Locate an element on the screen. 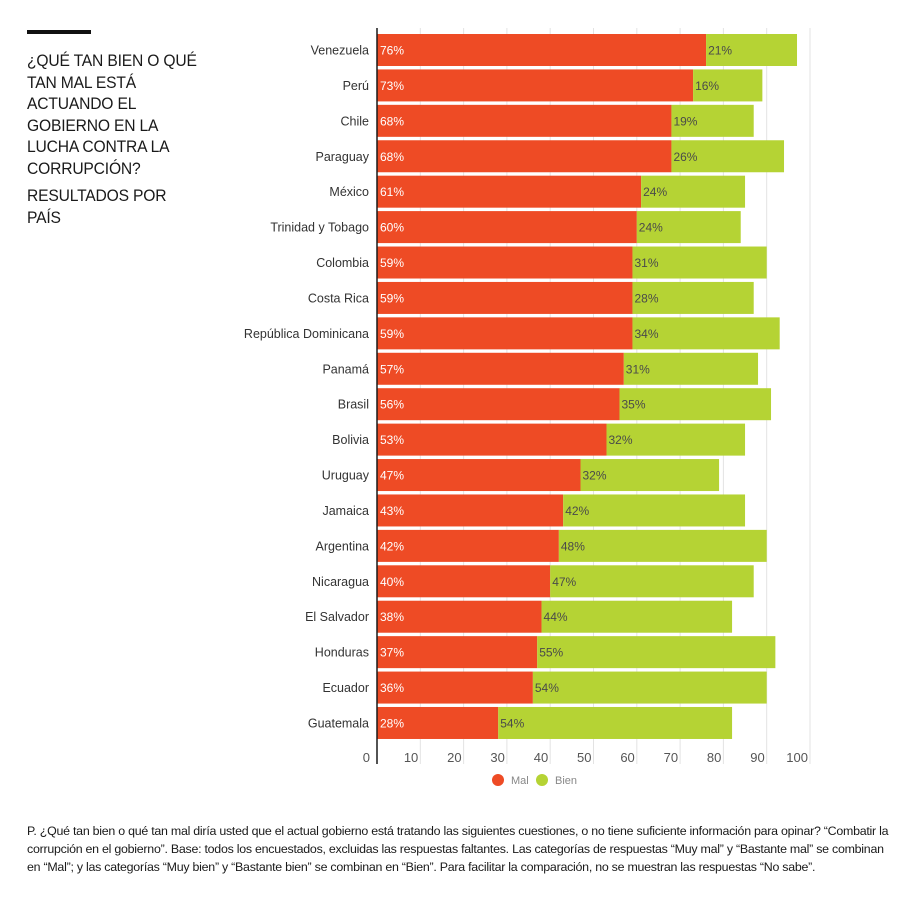  data-label-bien-honduras: 55% is located at coordinates (551, 653).